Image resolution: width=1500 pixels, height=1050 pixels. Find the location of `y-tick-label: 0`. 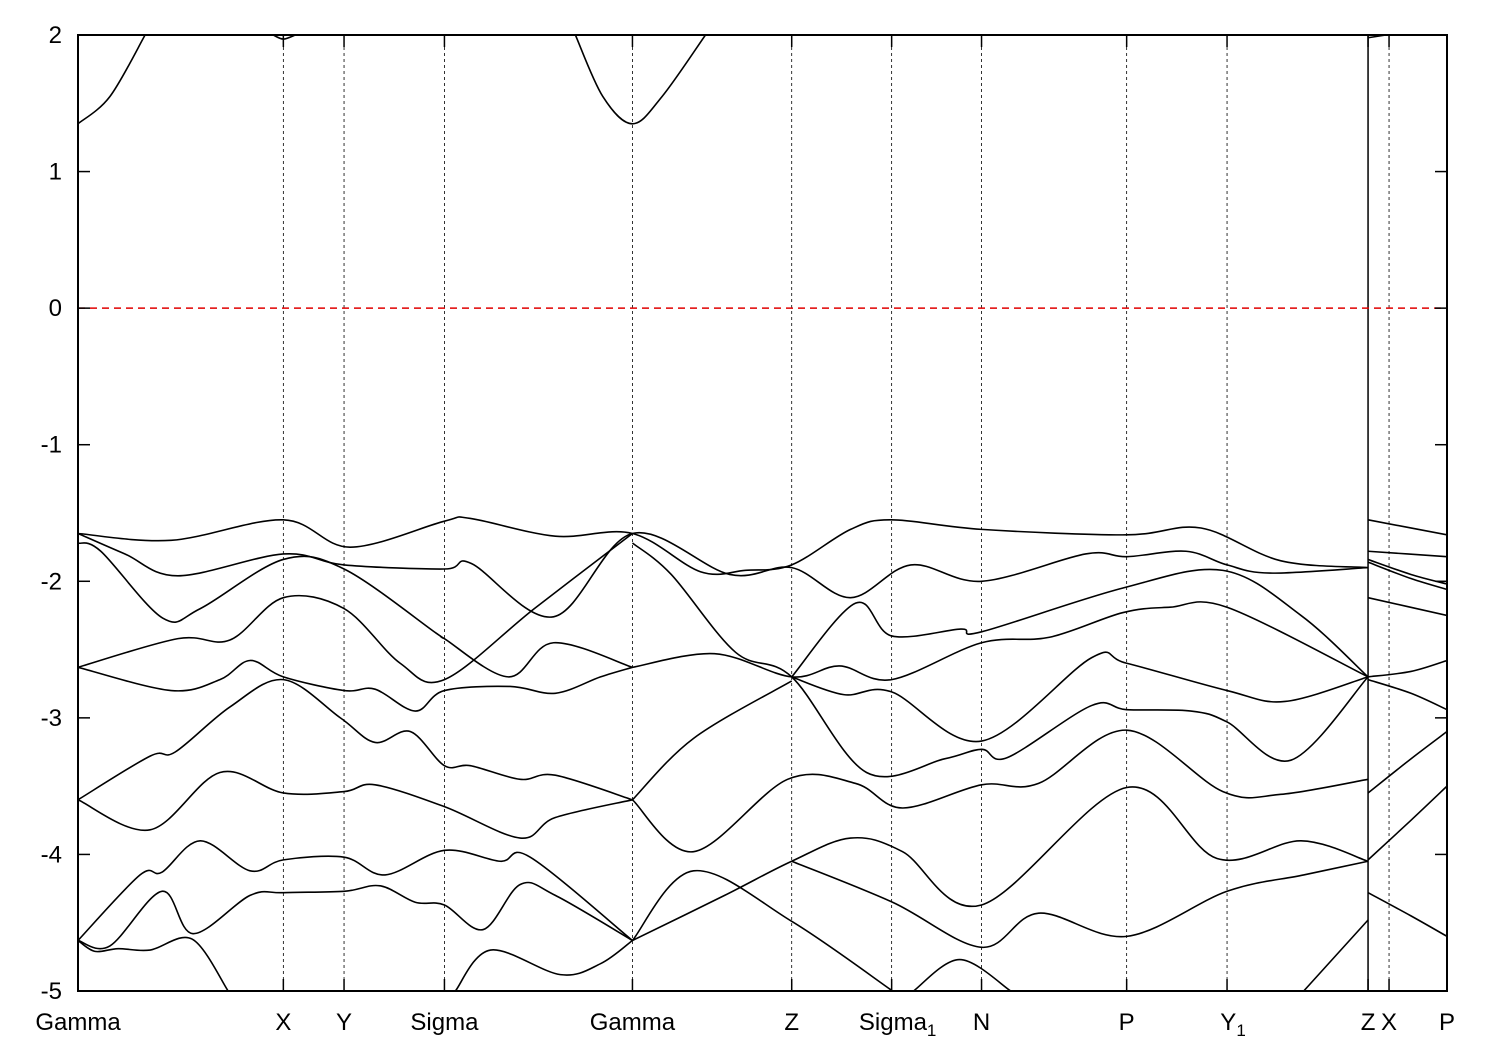

y-tick-label: 0 is located at coordinates (55, 308).